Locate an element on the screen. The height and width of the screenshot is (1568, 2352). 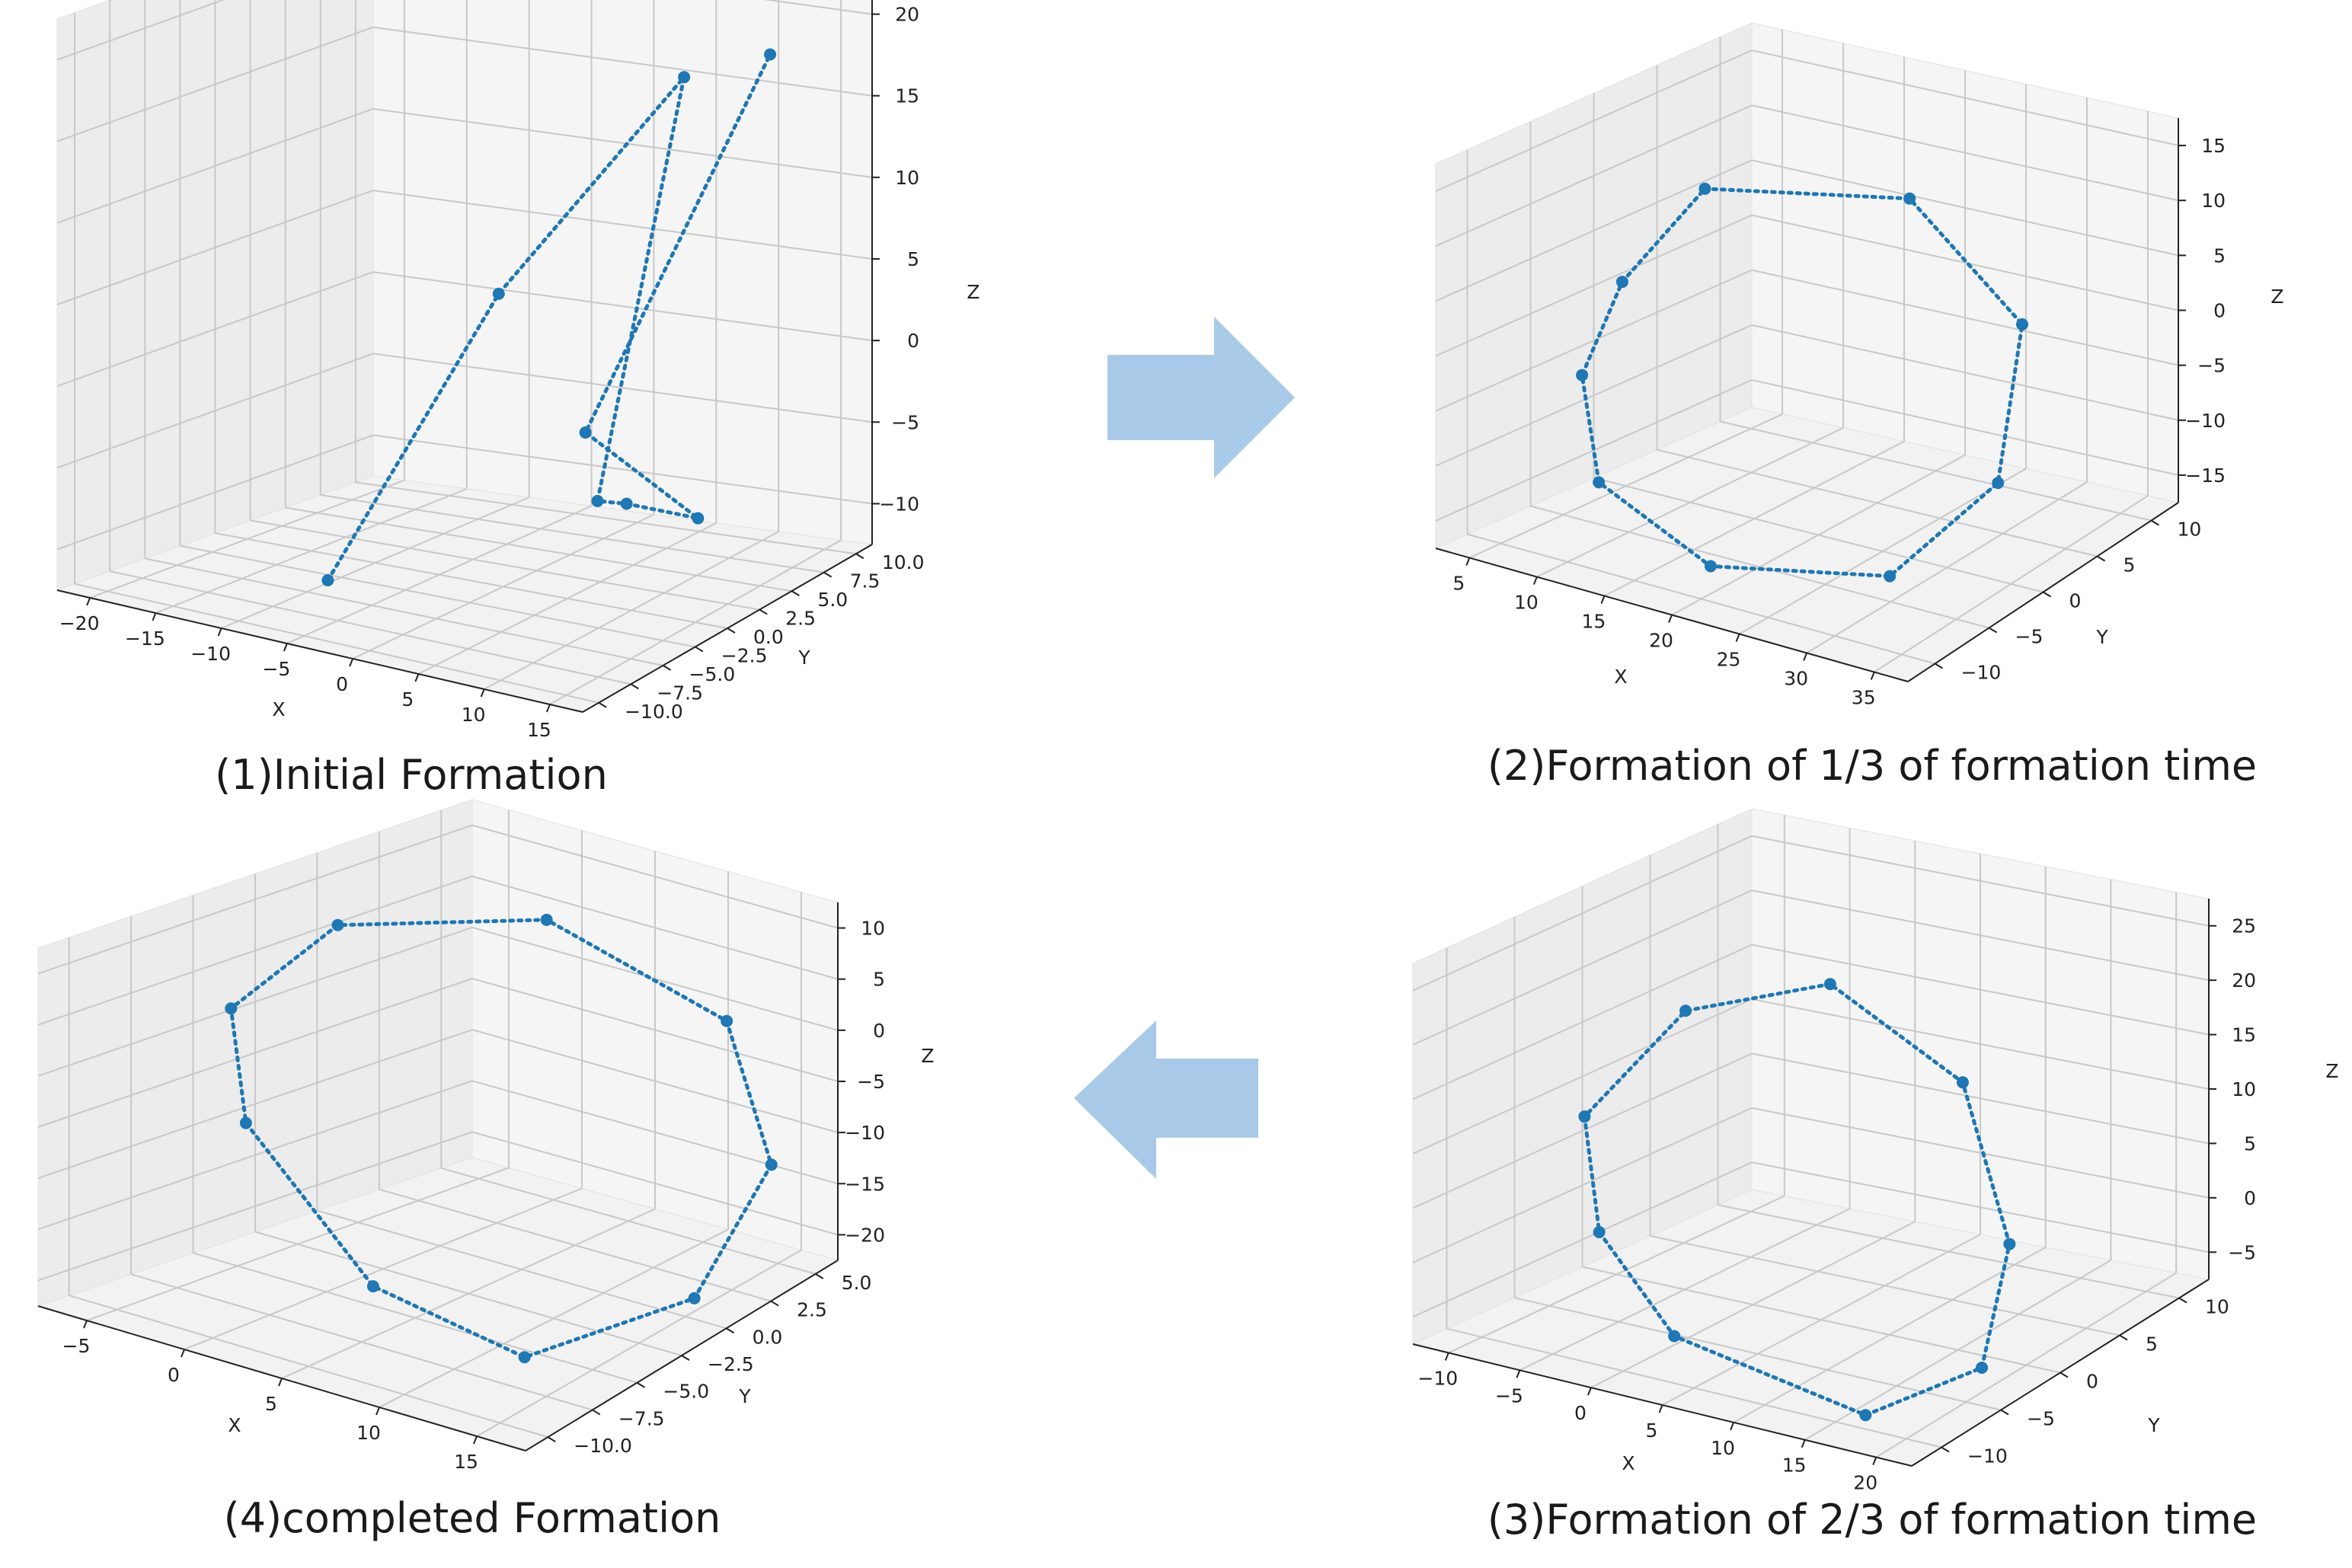
caption-initial-formation: (1)Initial Formation is located at coordinates (411, 775).